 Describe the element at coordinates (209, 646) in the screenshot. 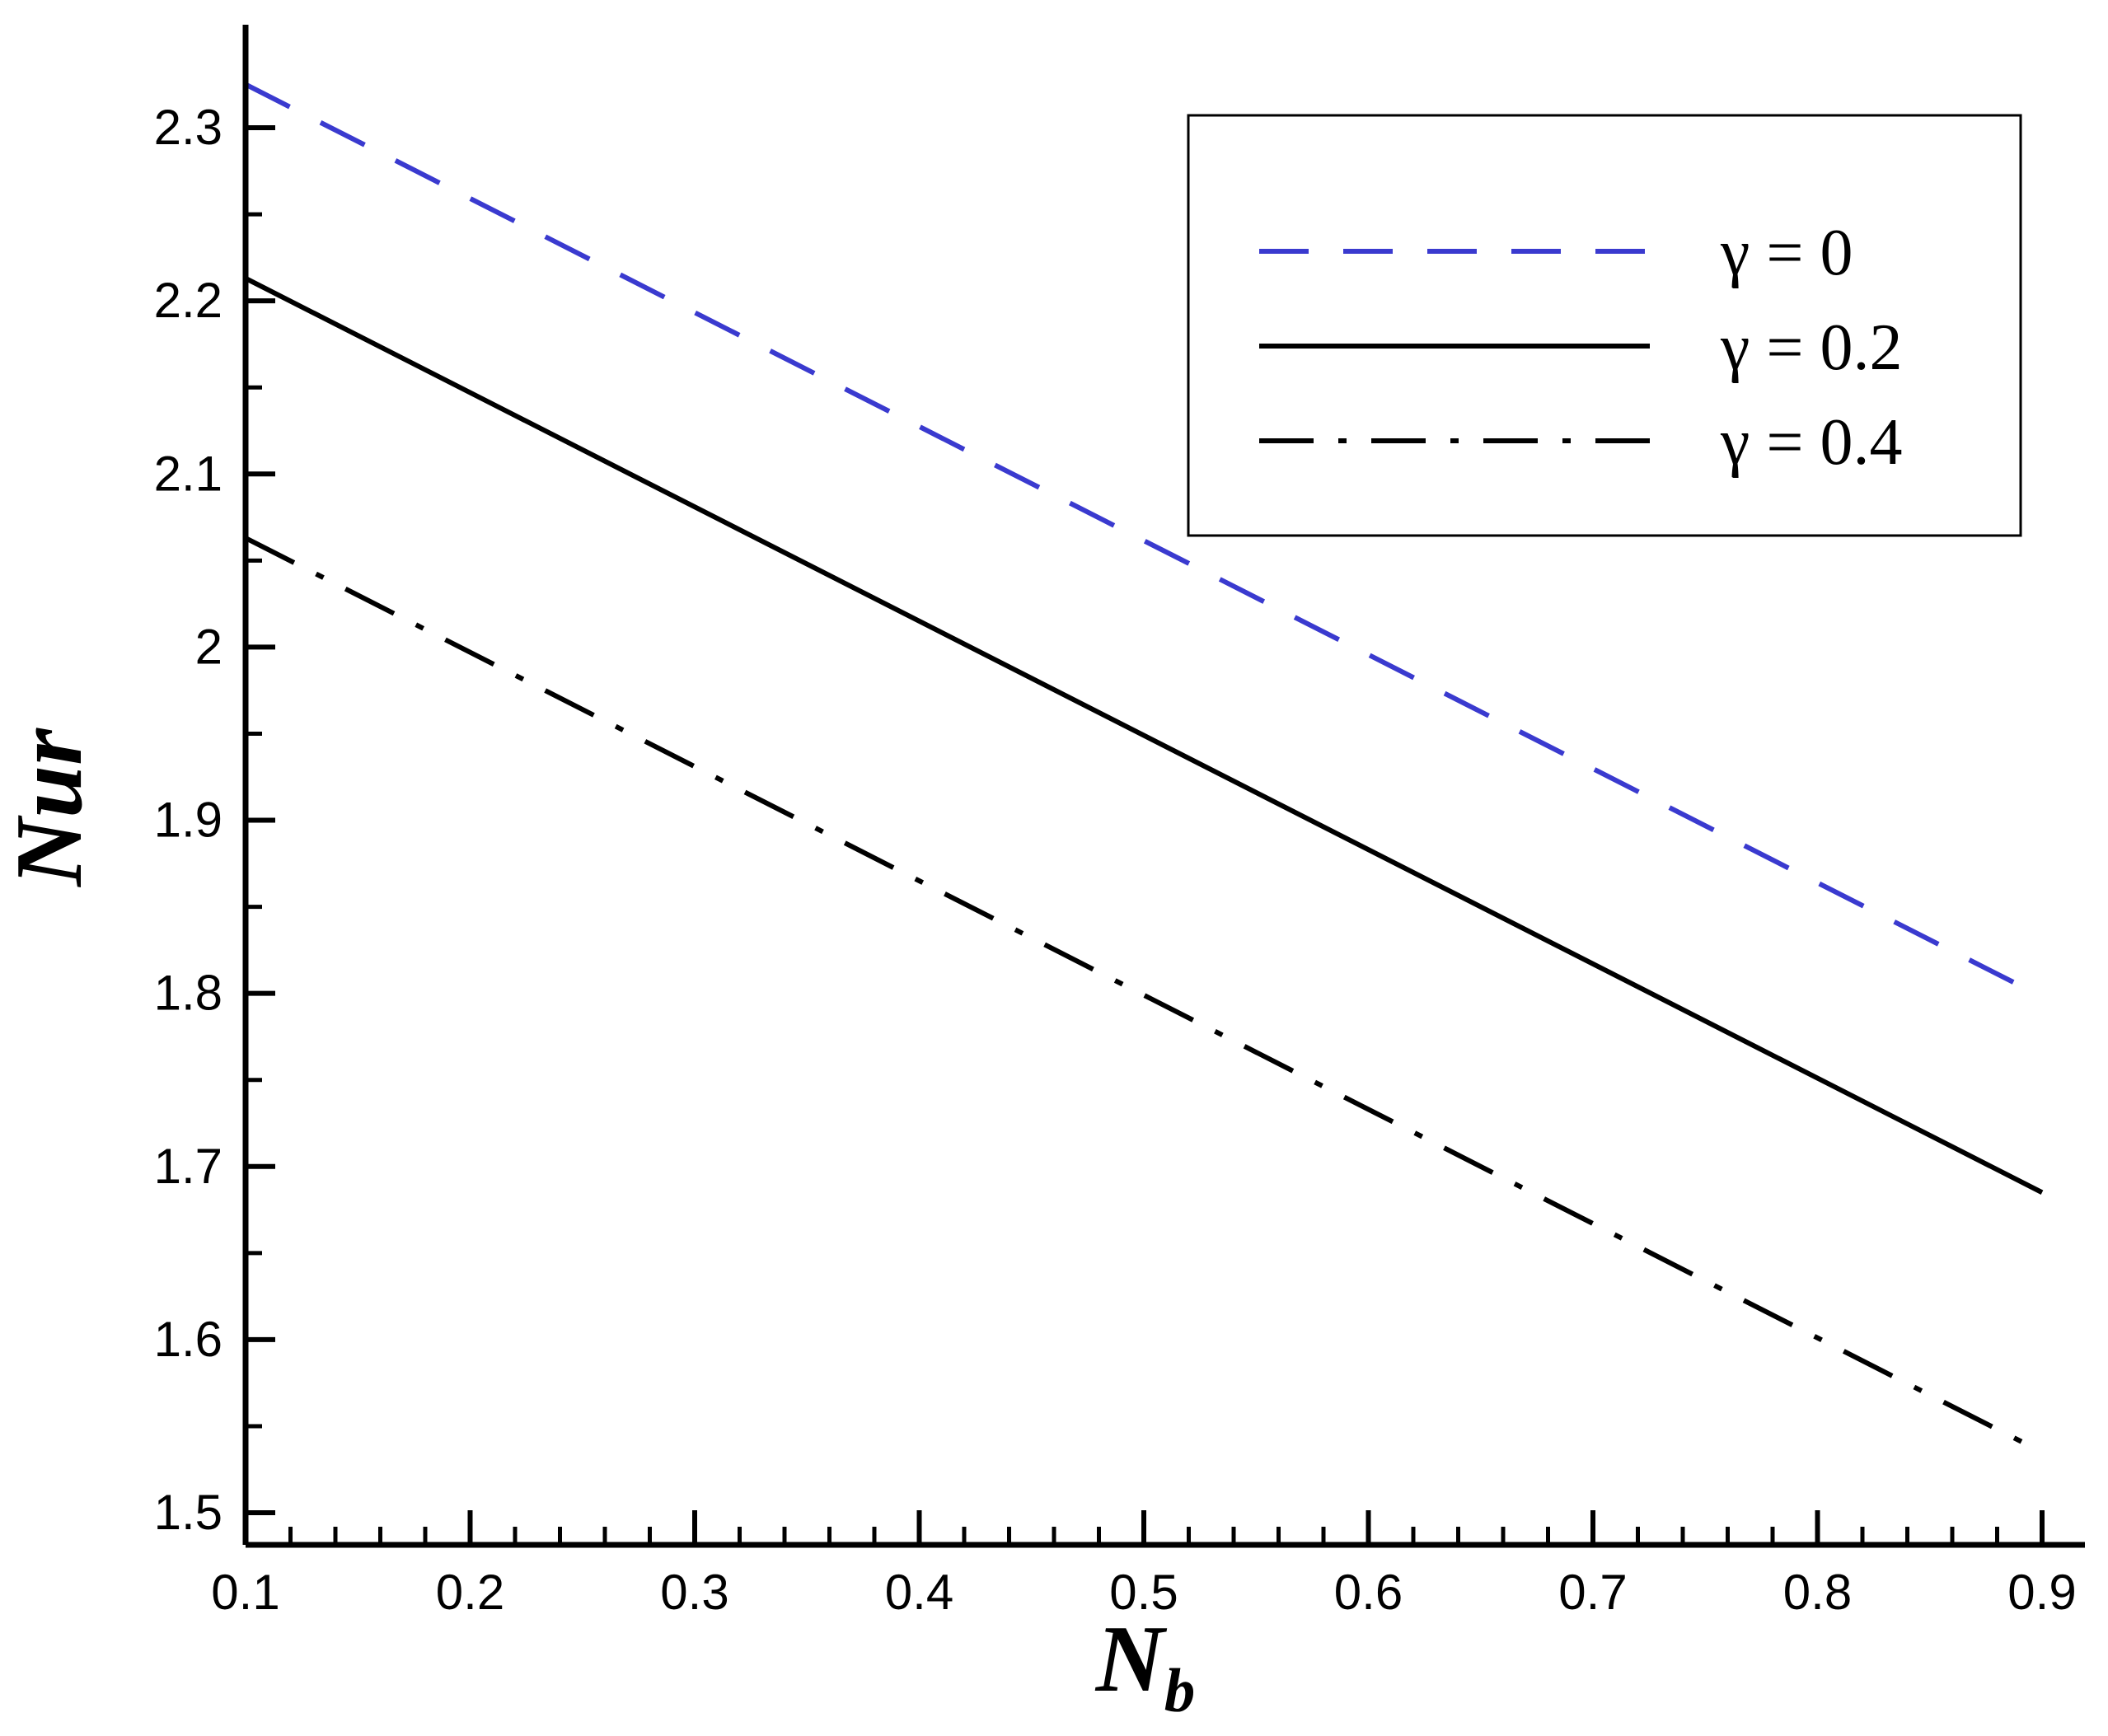

I see `y-tick-label: 2` at that location.